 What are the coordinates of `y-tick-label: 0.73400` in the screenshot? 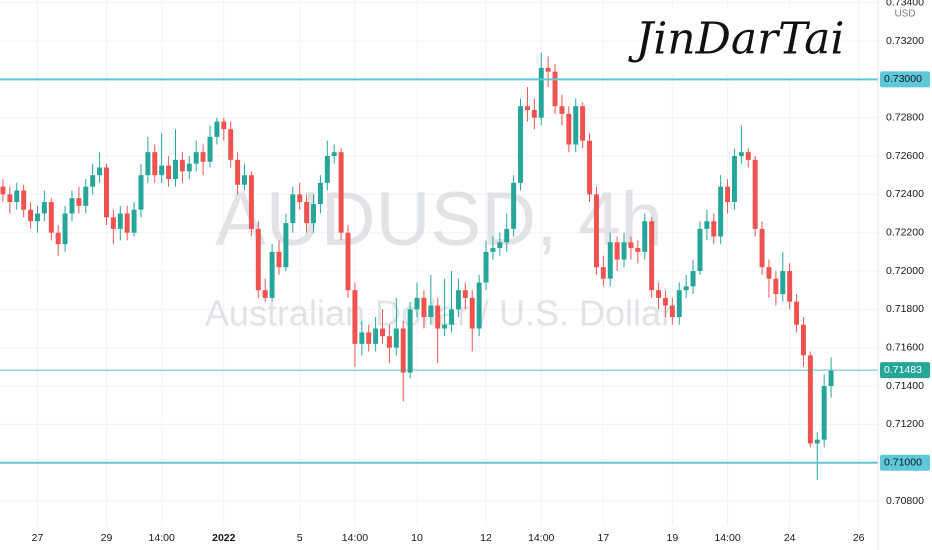 It's located at (905, 4).